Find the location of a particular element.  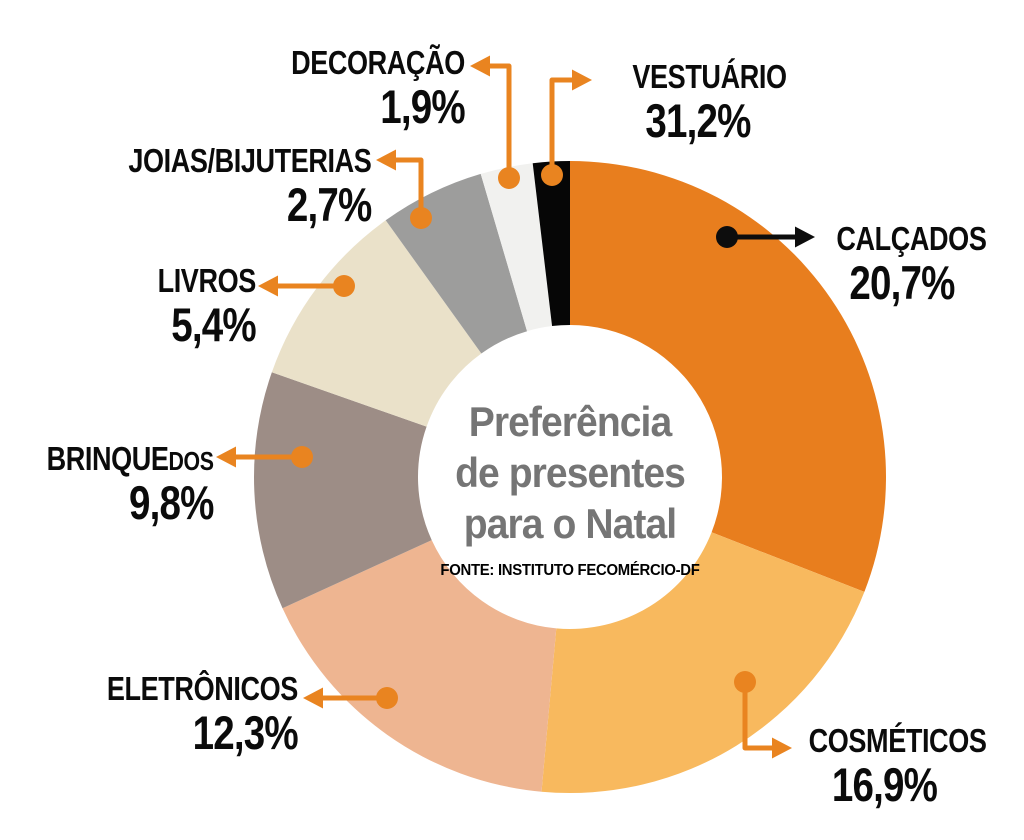

arrow-calcados is located at coordinates (765, 237).